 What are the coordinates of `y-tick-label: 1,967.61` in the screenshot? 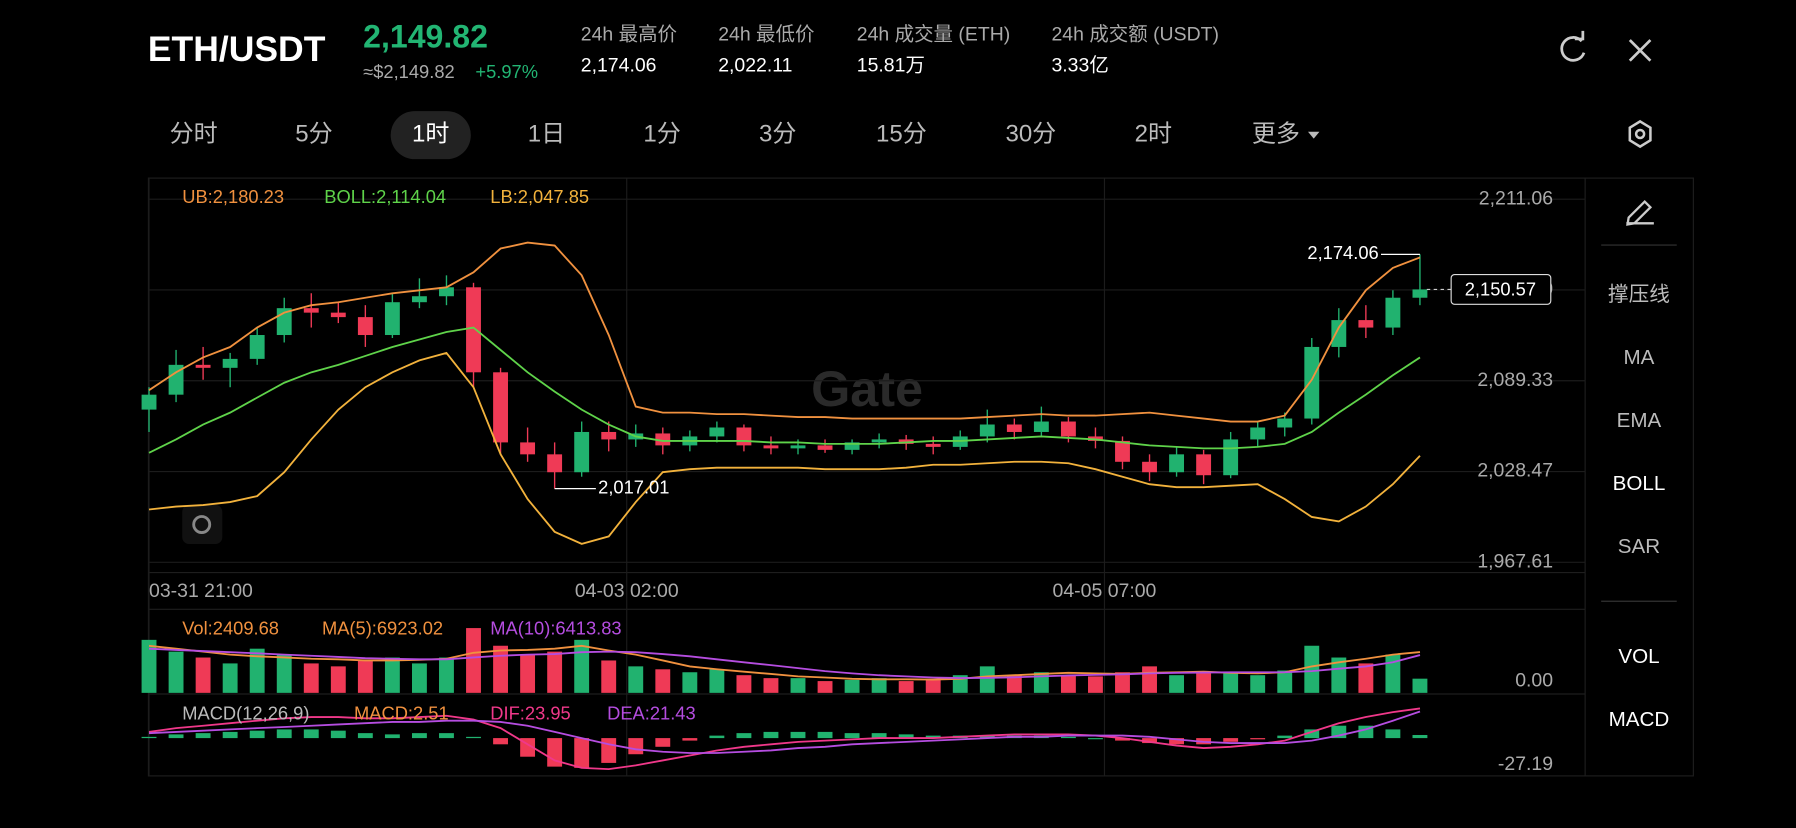 It's located at (1515, 561).